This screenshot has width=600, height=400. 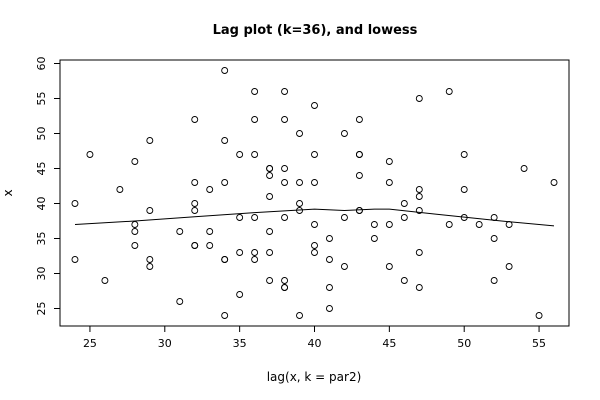 I want to click on y-tick-label: 45, so click(x=41, y=169).